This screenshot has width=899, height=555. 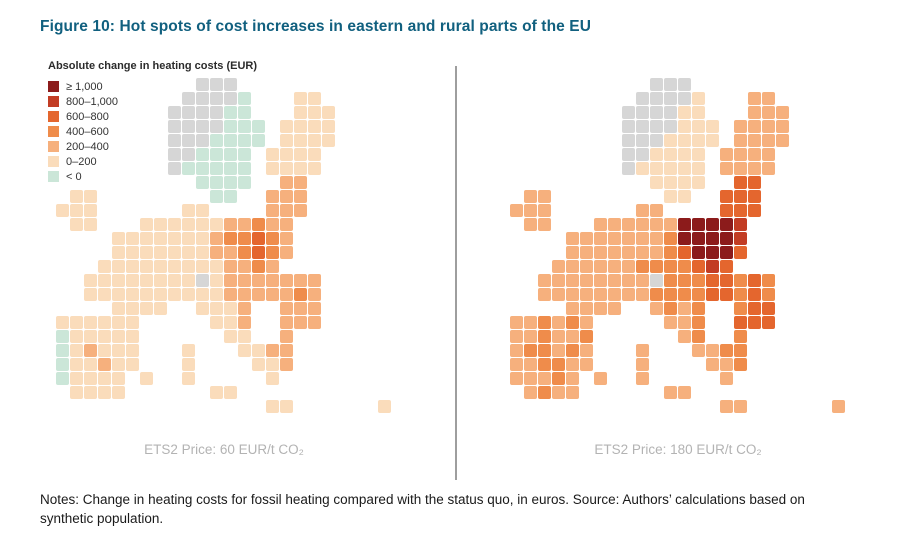 I want to click on map-caption-left: ETS2 Price: 60 EUR/t CO₂, so click(x=224, y=449).